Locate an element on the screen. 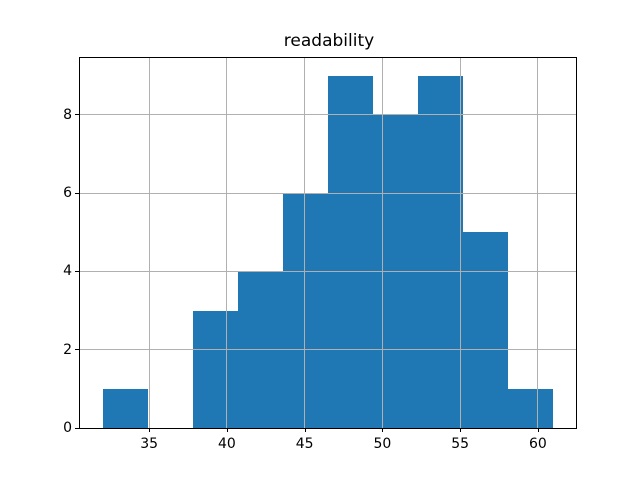 This screenshot has height=480, width=640. x-tick-label: 60 is located at coordinates (537, 444).